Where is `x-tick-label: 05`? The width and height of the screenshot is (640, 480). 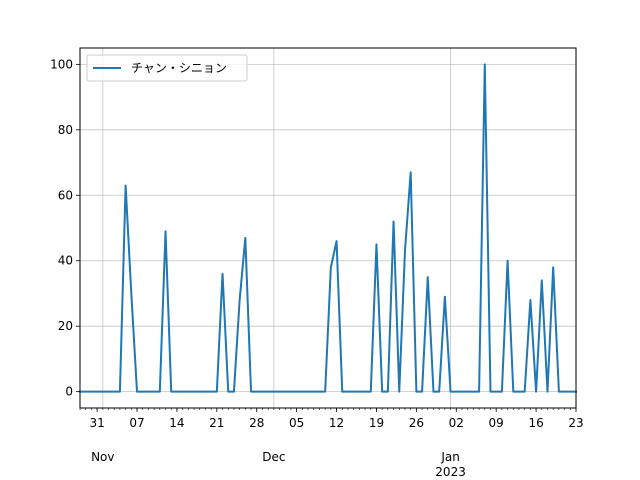
x-tick-label: 05 is located at coordinates (296, 423).